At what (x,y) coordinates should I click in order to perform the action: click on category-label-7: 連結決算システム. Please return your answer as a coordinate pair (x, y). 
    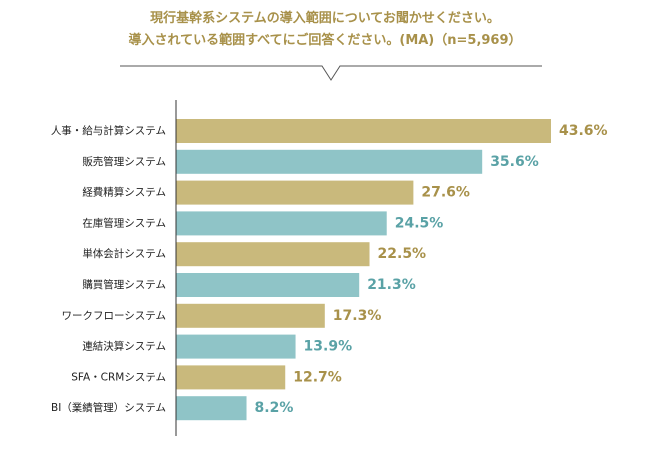
    Looking at the image, I should click on (124, 346).